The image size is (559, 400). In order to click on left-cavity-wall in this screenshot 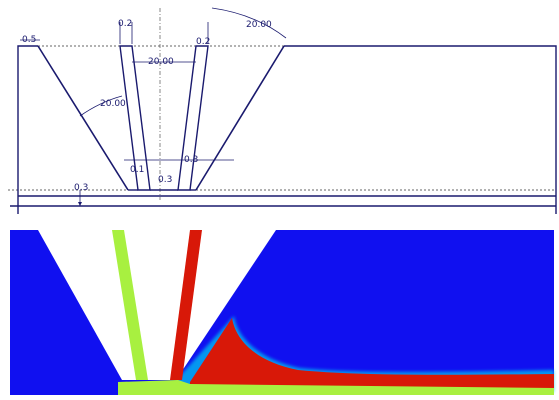, I will do `click(83, 118)`.